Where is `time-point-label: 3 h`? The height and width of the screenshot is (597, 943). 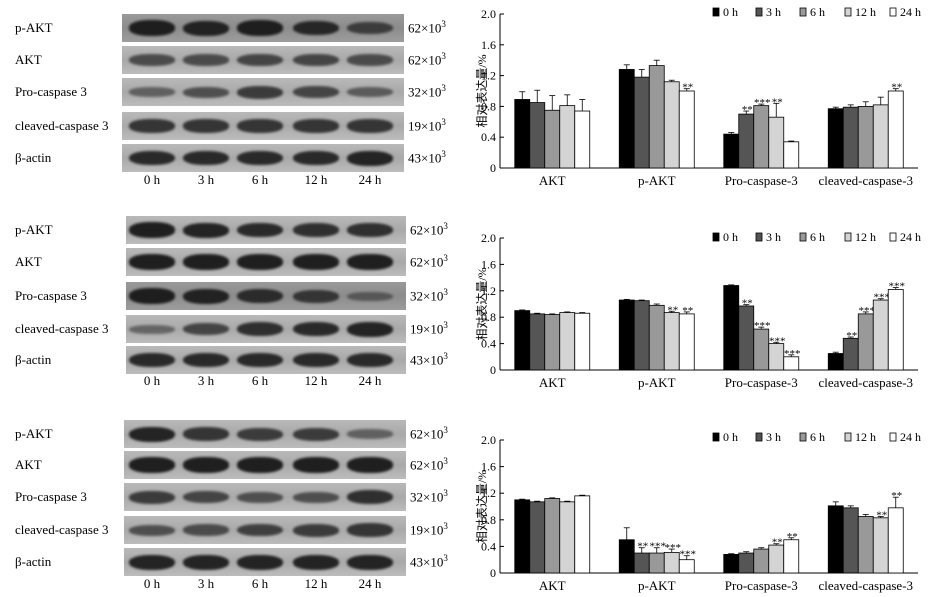 time-point-label: 3 h is located at coordinates (206, 583).